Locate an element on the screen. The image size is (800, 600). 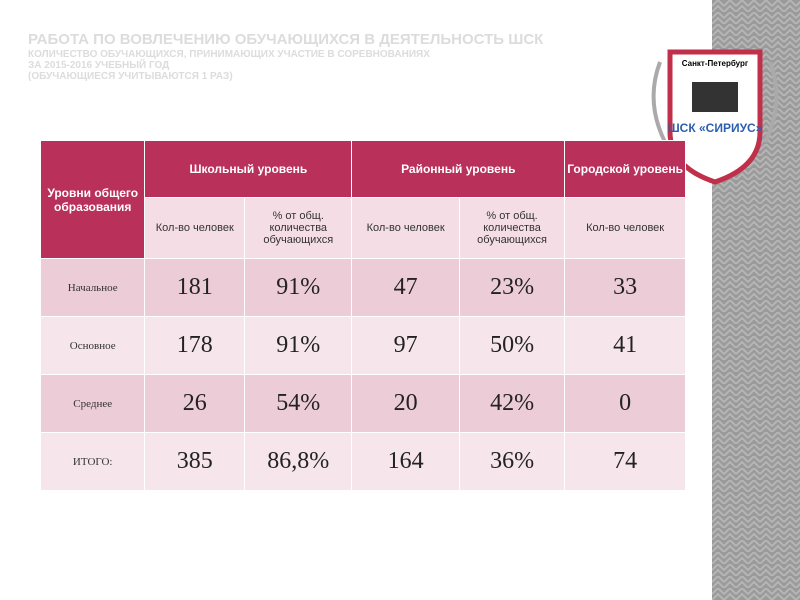
cell: 0 is located at coordinates (625, 403).